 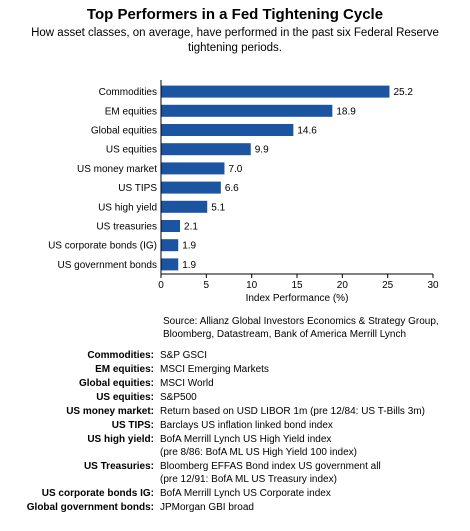 I want to click on definition-term: Global government bonds:, so click(x=90, y=507).